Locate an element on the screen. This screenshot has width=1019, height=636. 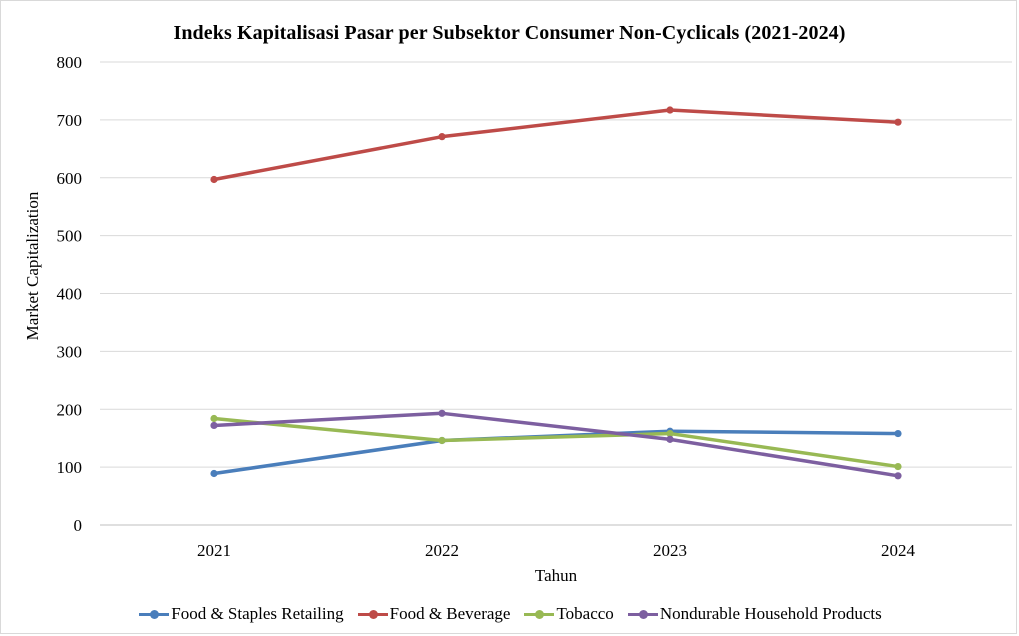
legend-item: Food & Beverage is located at coordinates (433, 614).